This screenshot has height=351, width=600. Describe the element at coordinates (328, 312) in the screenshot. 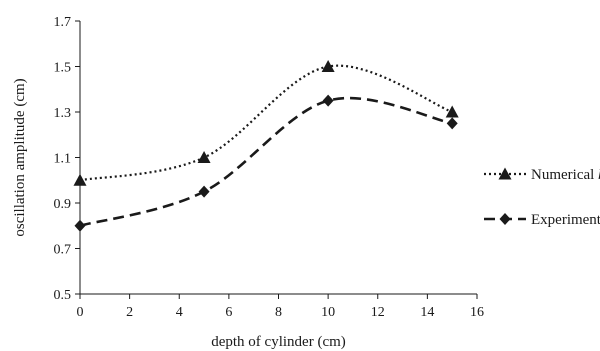

I see `x-tick-label: 10` at that location.